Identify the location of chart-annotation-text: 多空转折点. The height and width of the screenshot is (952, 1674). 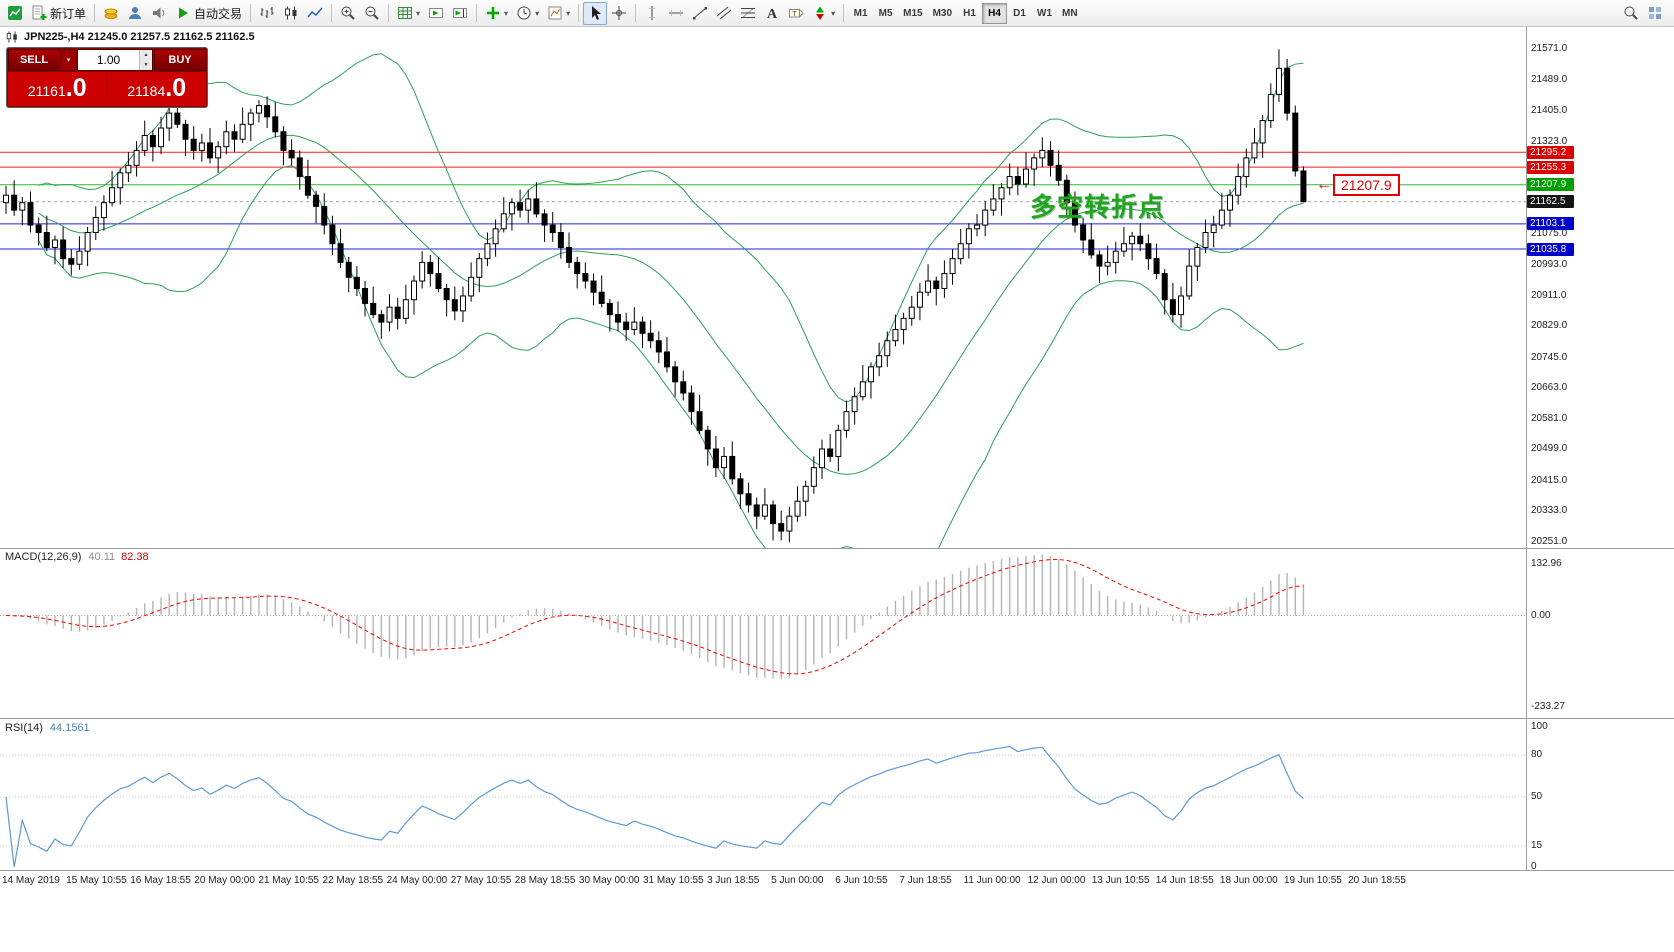
(1098, 207).